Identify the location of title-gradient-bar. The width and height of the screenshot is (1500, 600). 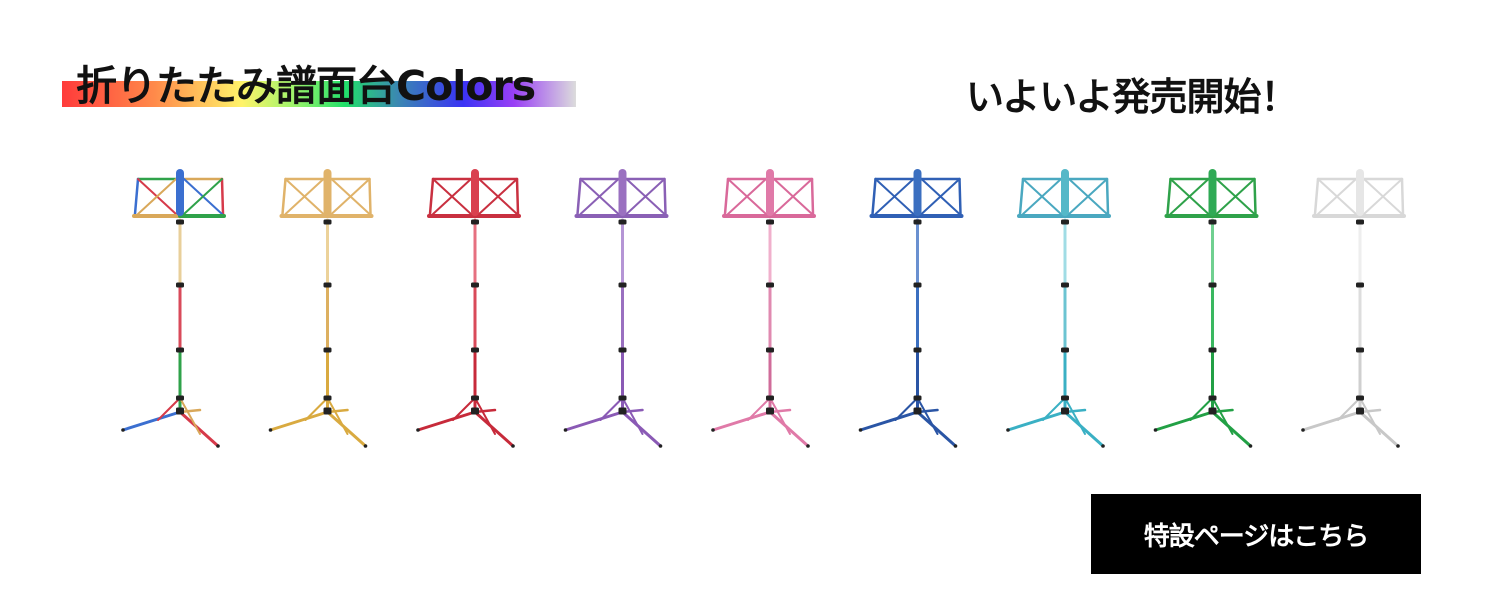
(319, 94).